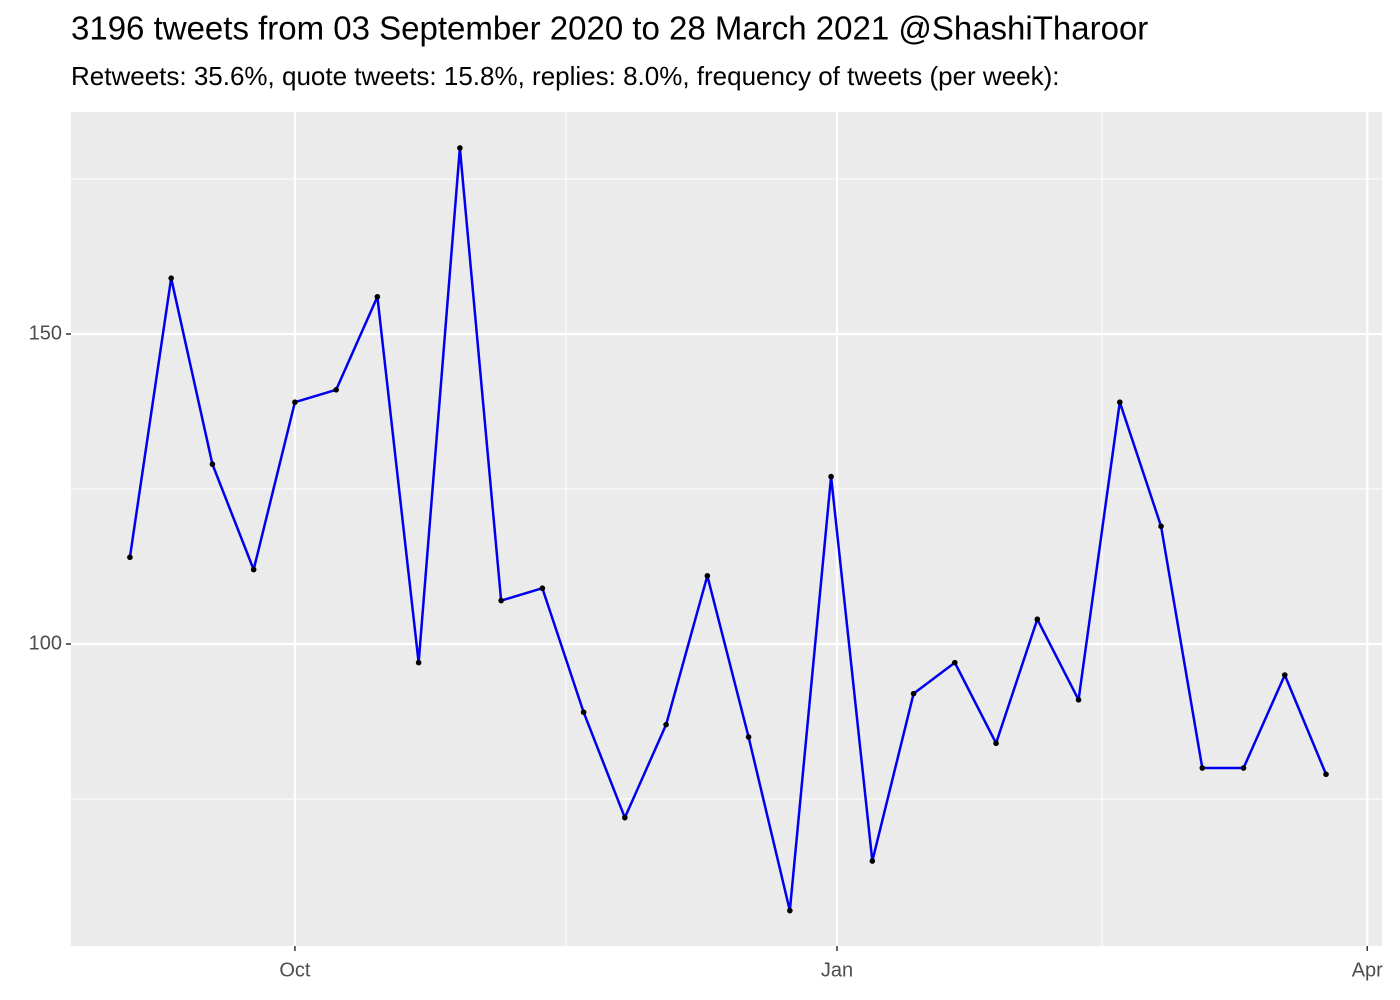 The height and width of the screenshot is (1000, 1400). I want to click on x-tick-label: Apr, so click(1367, 970).